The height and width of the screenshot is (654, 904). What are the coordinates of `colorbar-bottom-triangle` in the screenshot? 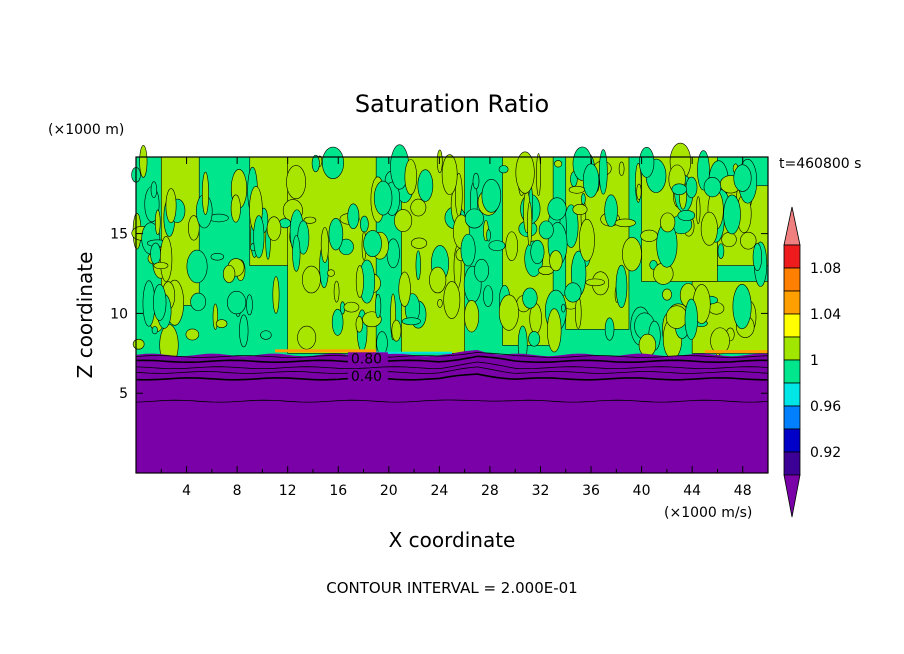 It's located at (792, 496).